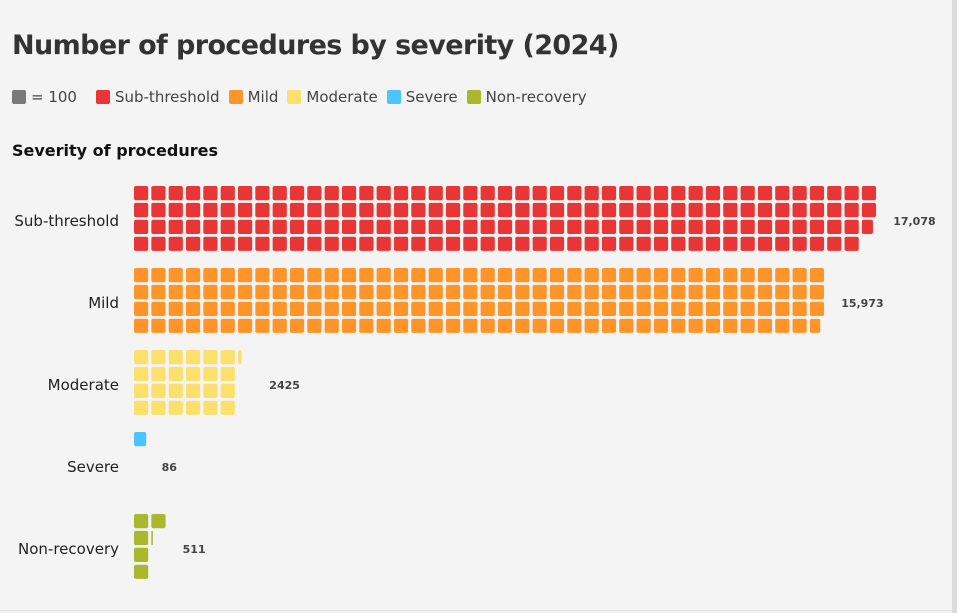 The height and width of the screenshot is (613, 957). What do you see at coordinates (68, 549) in the screenshot?
I see `category-label-non-recovery: Non-recovery` at bounding box center [68, 549].